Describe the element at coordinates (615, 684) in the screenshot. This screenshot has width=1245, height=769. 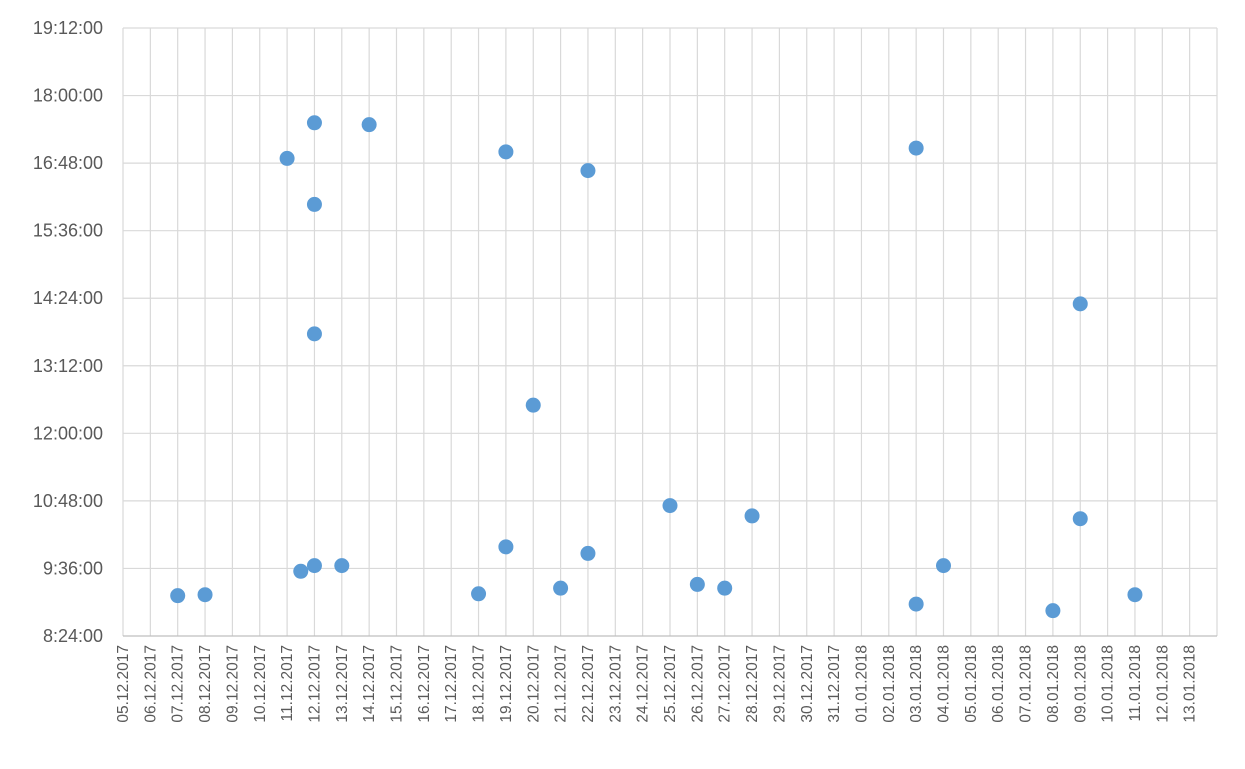
I see `x-tick-label: 23.12.2017` at that location.